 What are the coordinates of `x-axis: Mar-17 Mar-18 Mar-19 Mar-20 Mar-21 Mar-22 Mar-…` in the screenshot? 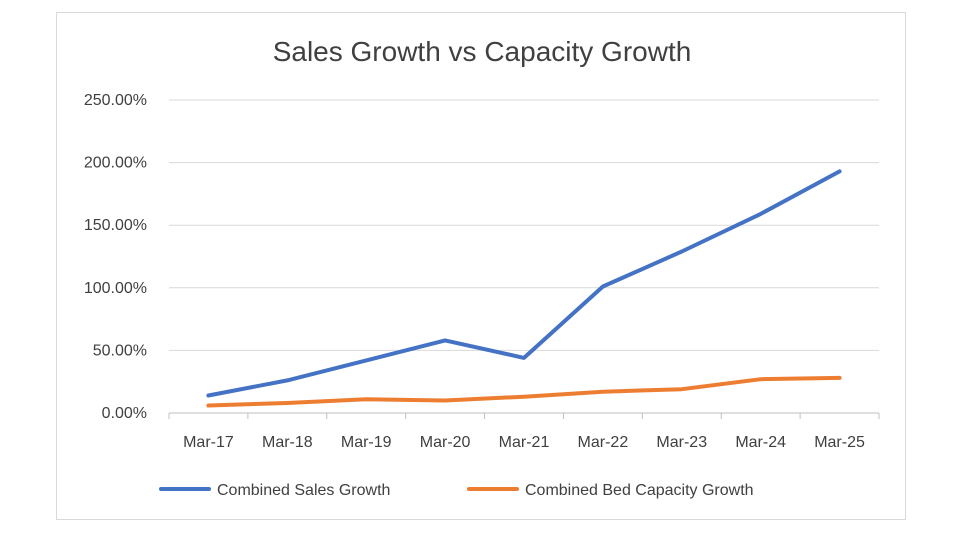 It's located at (524, 431).